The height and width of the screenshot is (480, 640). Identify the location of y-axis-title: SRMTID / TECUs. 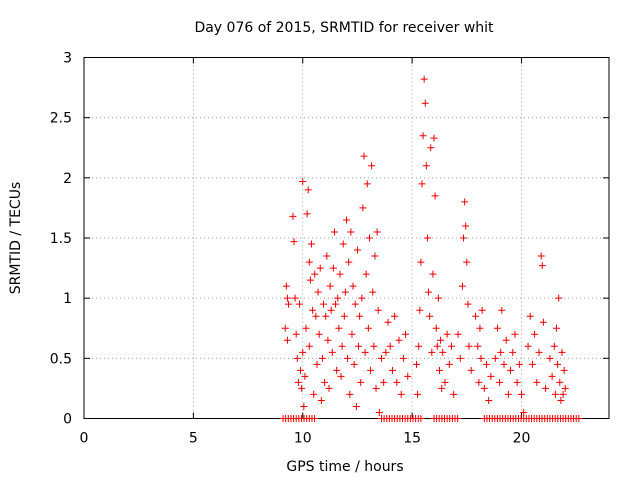
(16, 238).